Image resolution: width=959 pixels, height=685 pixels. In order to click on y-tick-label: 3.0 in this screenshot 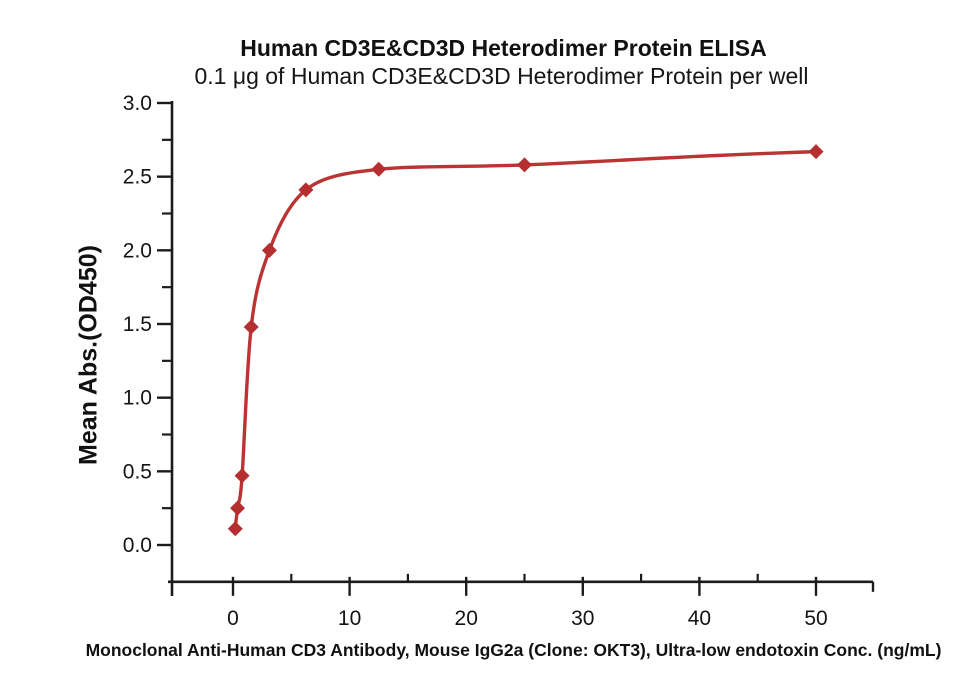, I will do `click(137, 103)`.